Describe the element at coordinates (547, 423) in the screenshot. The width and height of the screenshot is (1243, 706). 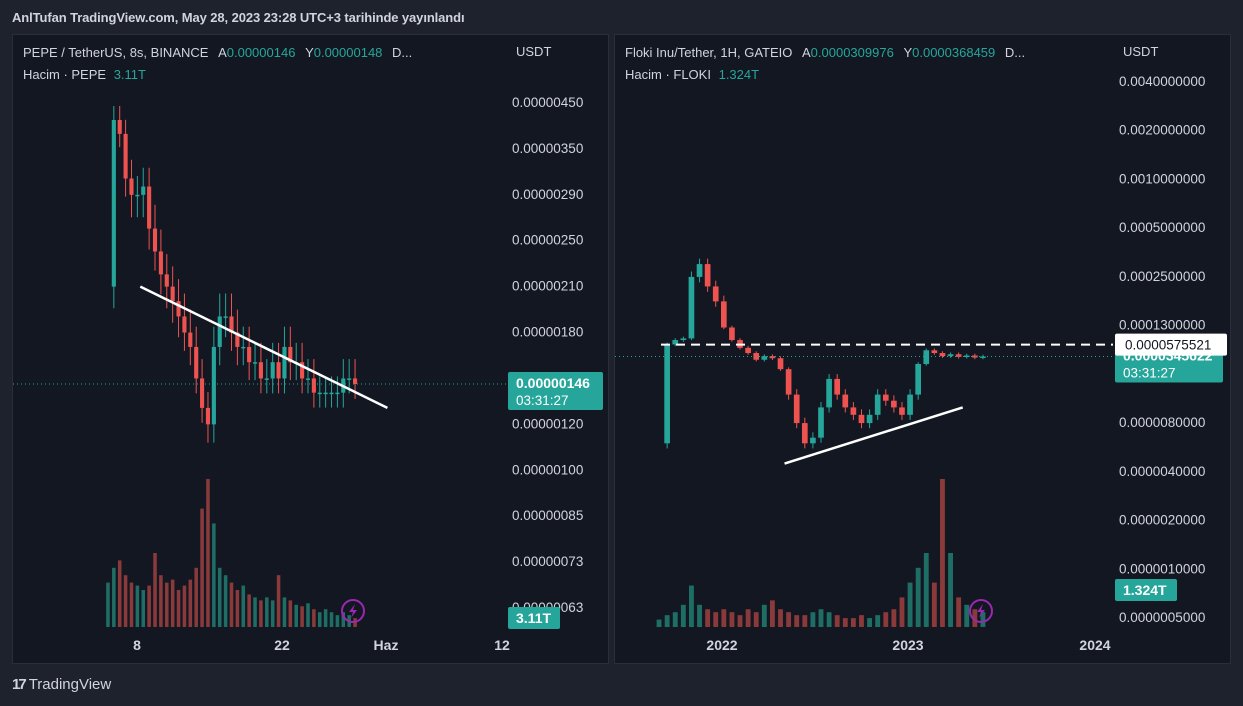
I see `left-y-tick-label: 0.00000120` at that location.